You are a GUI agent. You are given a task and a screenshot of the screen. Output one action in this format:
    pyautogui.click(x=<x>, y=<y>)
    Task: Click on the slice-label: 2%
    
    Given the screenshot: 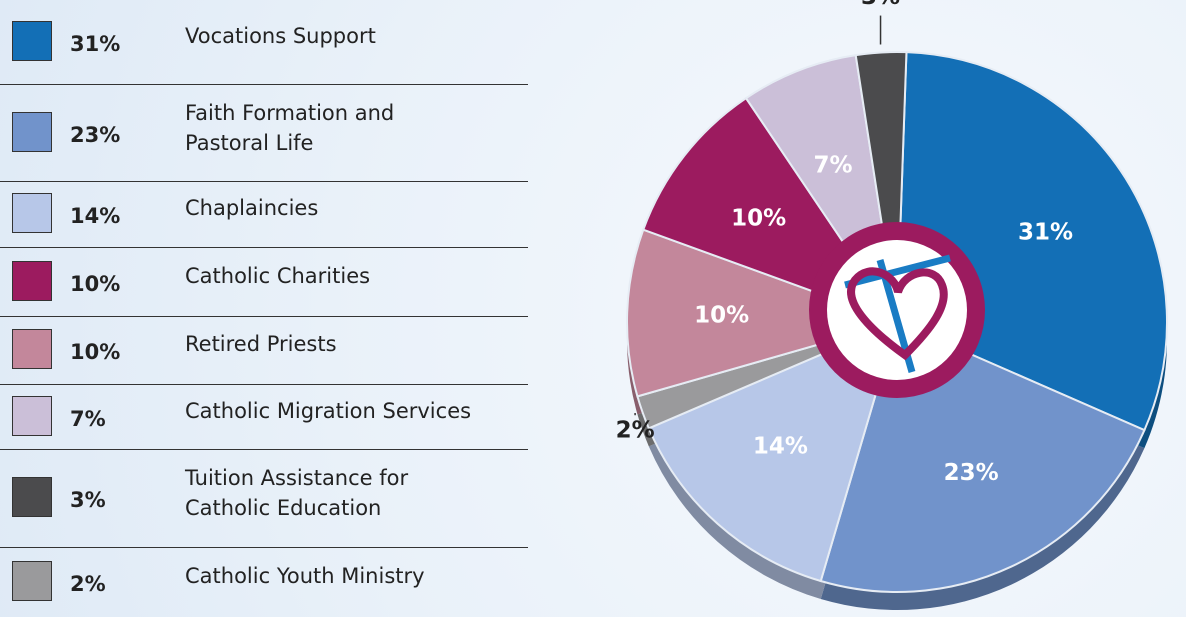 What is the action you would take?
    pyautogui.click(x=635, y=430)
    